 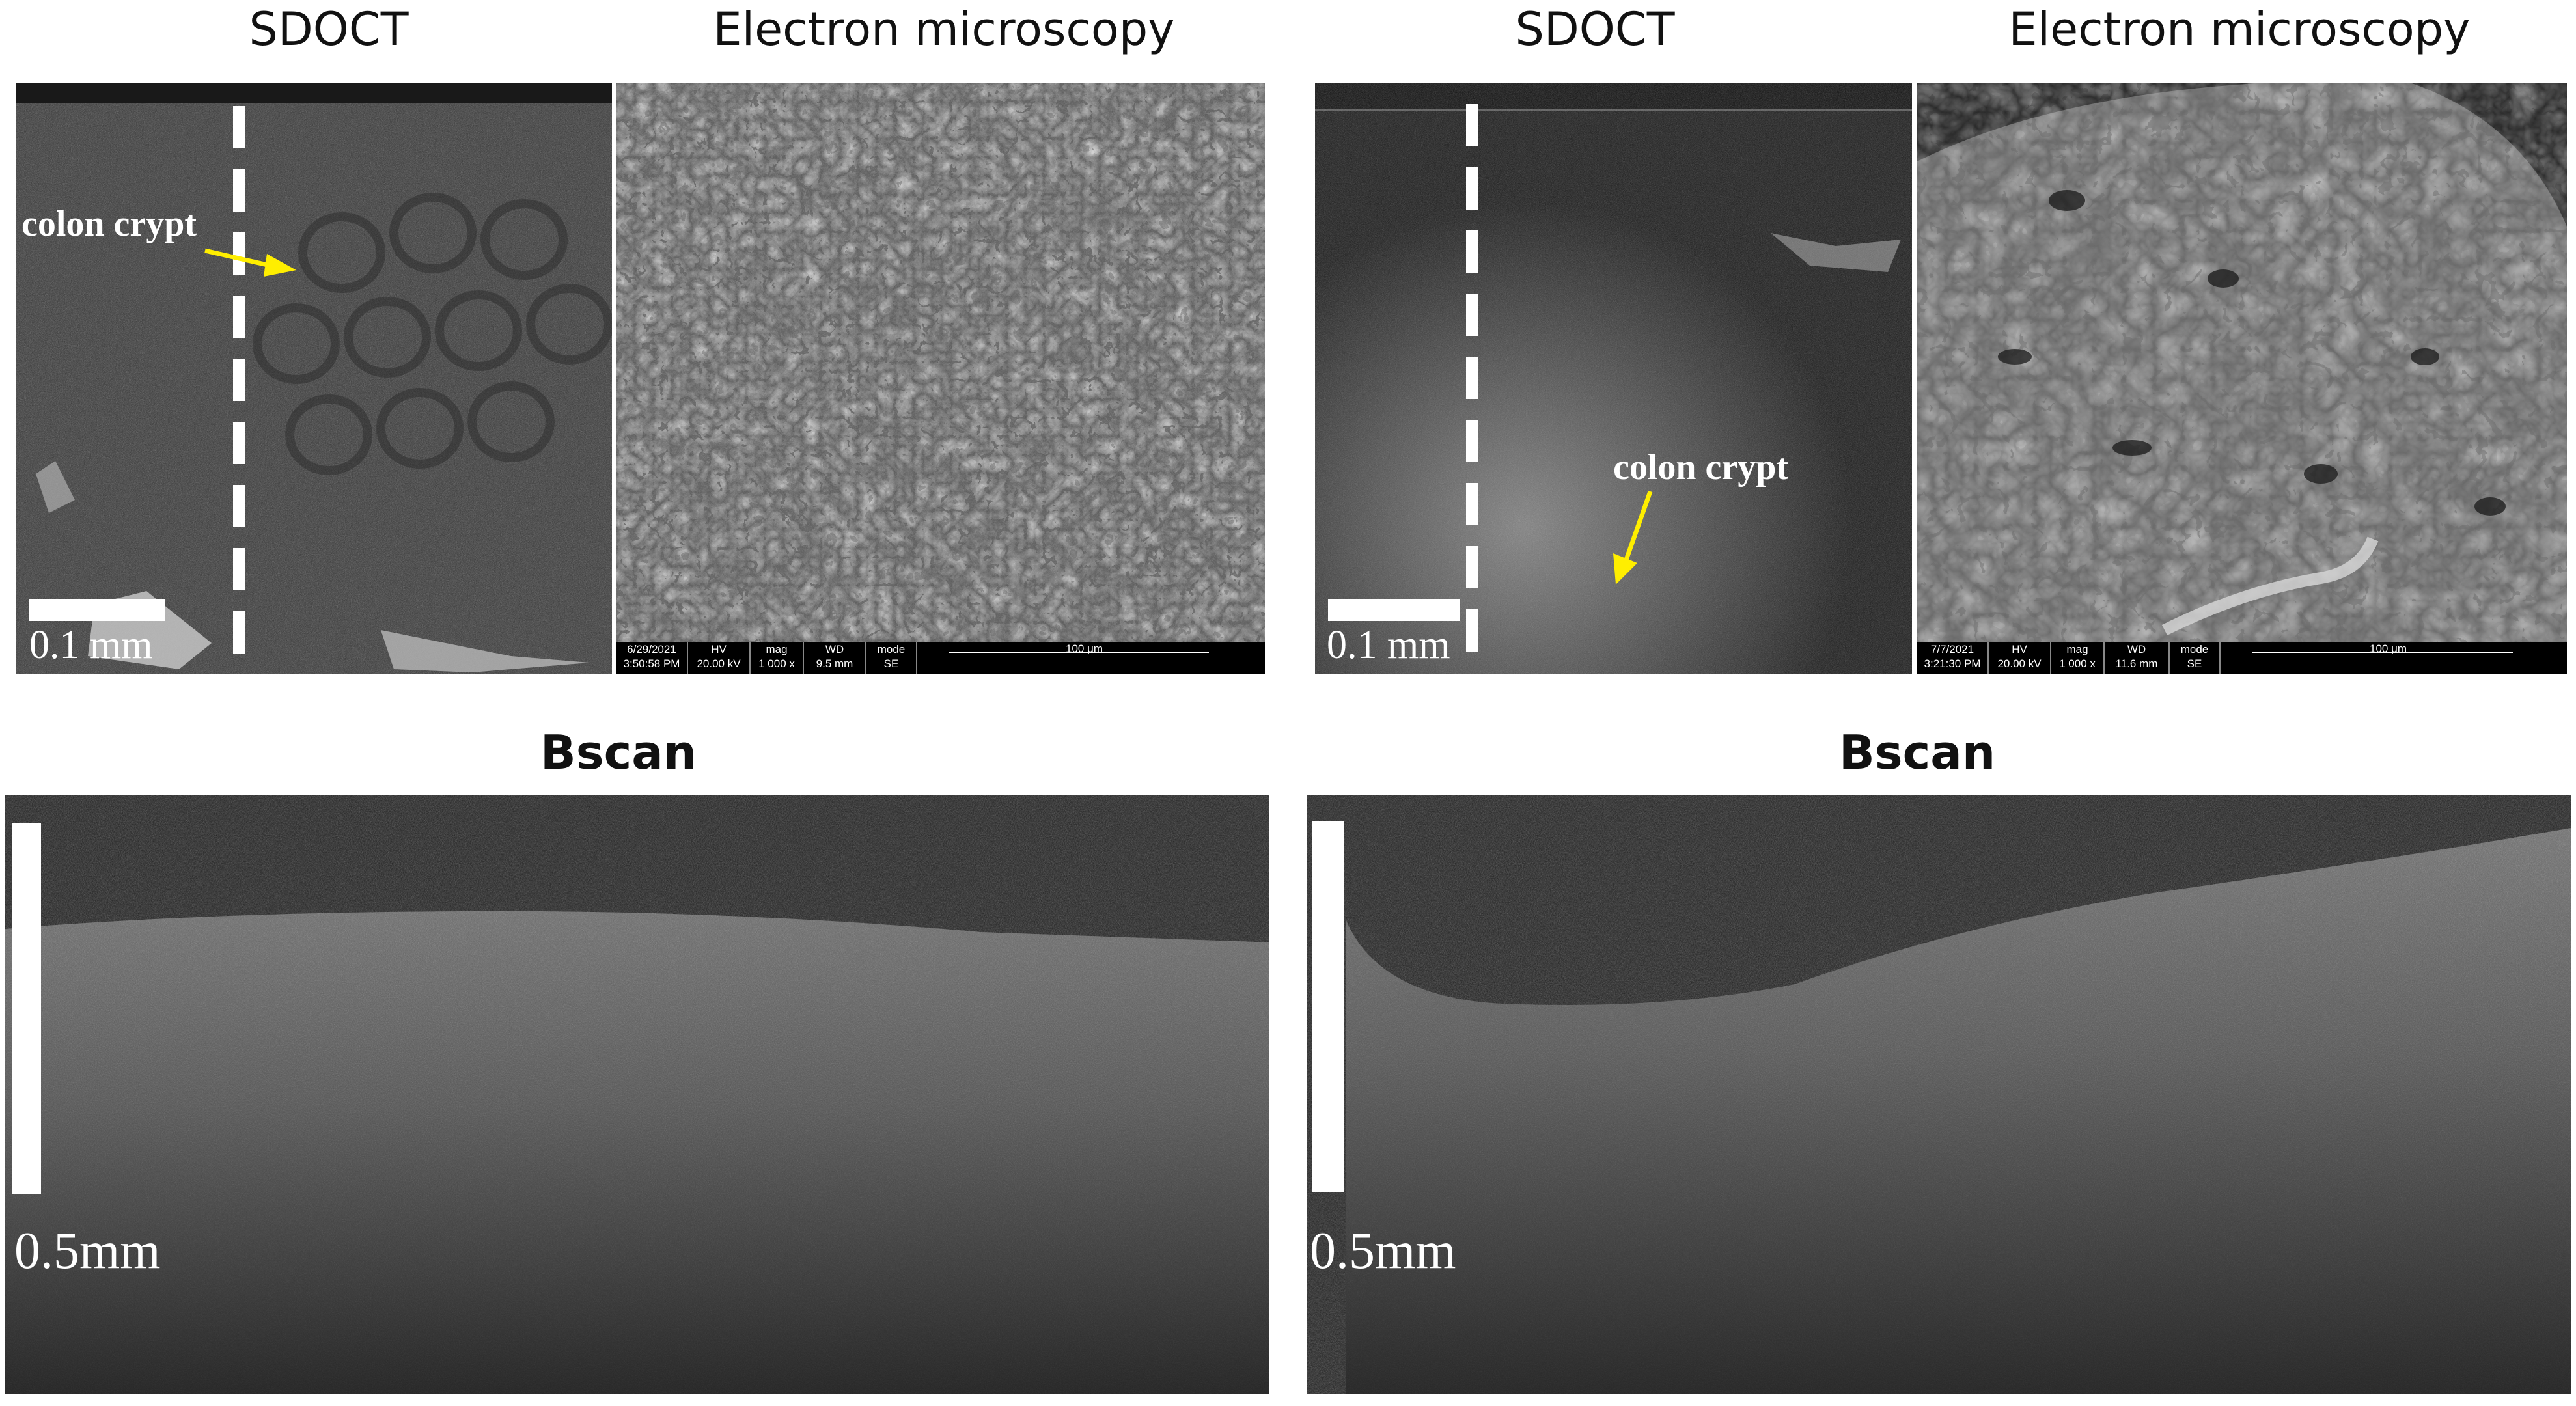 What do you see at coordinates (2239, 29) in the screenshot?
I see `em-title-right: Electron microscopy` at bounding box center [2239, 29].